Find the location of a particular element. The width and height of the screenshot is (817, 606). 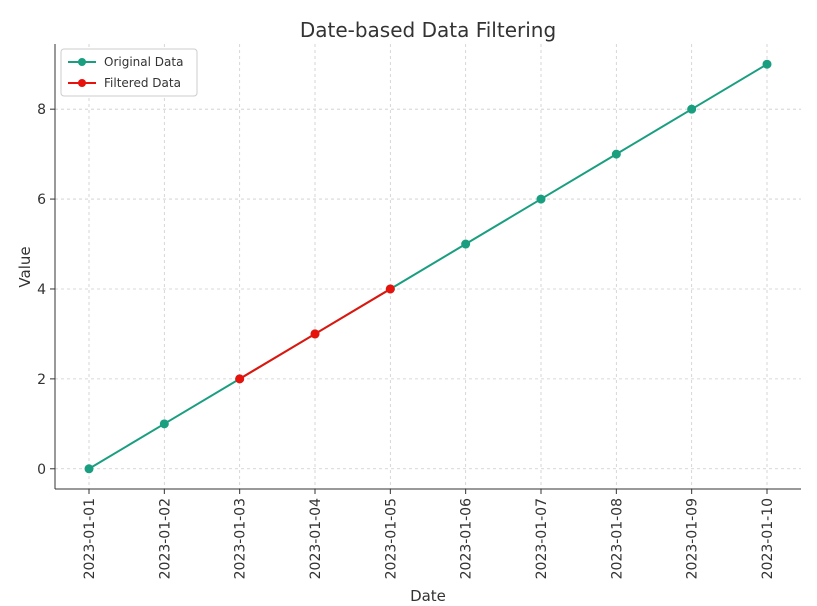

y-tick-label: 6 is located at coordinates (41, 200).